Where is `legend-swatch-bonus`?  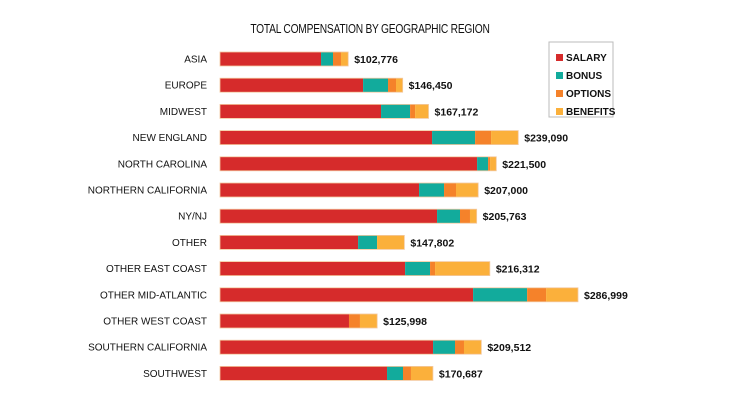
legend-swatch-bonus is located at coordinates (559, 75).